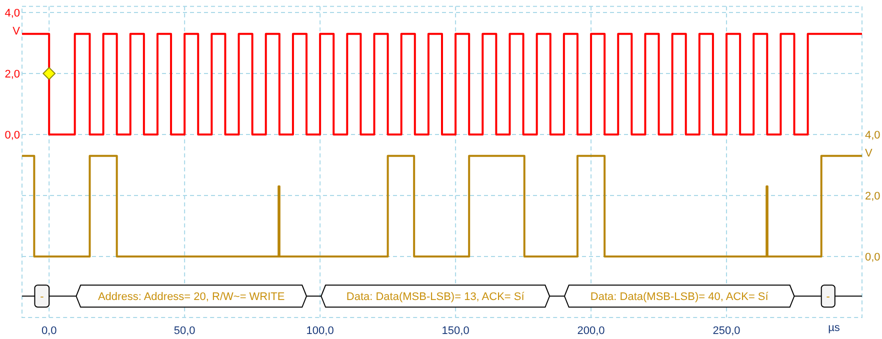 The width and height of the screenshot is (882, 339). Describe the element at coordinates (869, 154) in the screenshot. I see `y2-axis-title: V` at that location.